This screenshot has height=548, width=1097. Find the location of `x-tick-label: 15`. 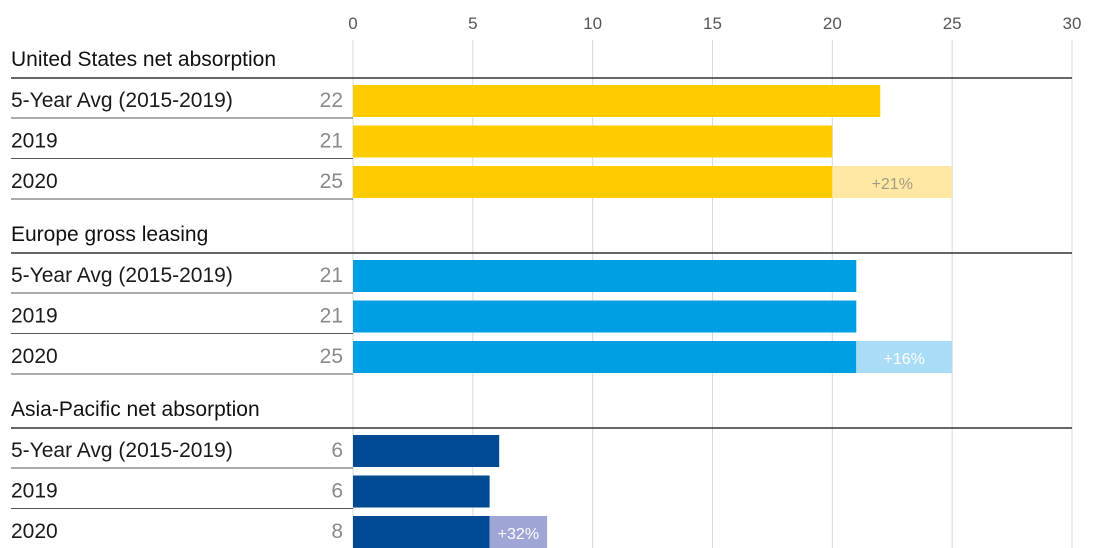

x-tick-label: 15 is located at coordinates (712, 23).